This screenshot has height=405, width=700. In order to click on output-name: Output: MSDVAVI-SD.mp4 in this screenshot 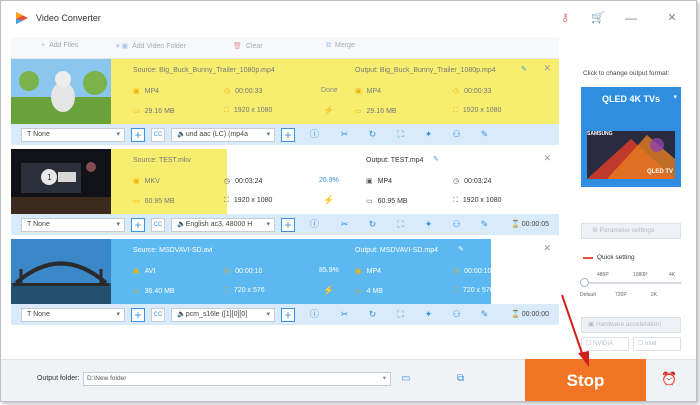, I will do `click(396, 250)`.